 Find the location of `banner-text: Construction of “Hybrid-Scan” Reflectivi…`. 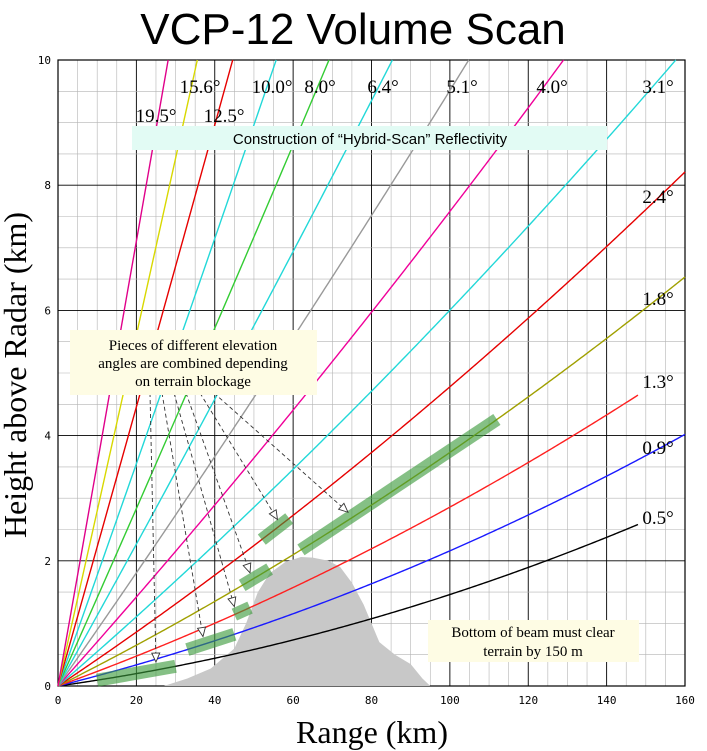

banner-text: Construction of “Hybrid-Scan” Reflectivi… is located at coordinates (370, 139).